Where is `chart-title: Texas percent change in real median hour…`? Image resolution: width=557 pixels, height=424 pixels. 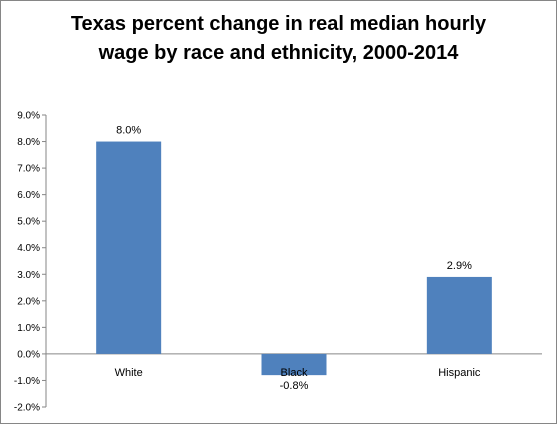
chart-title: Texas percent change in real median hour… is located at coordinates (278, 39).